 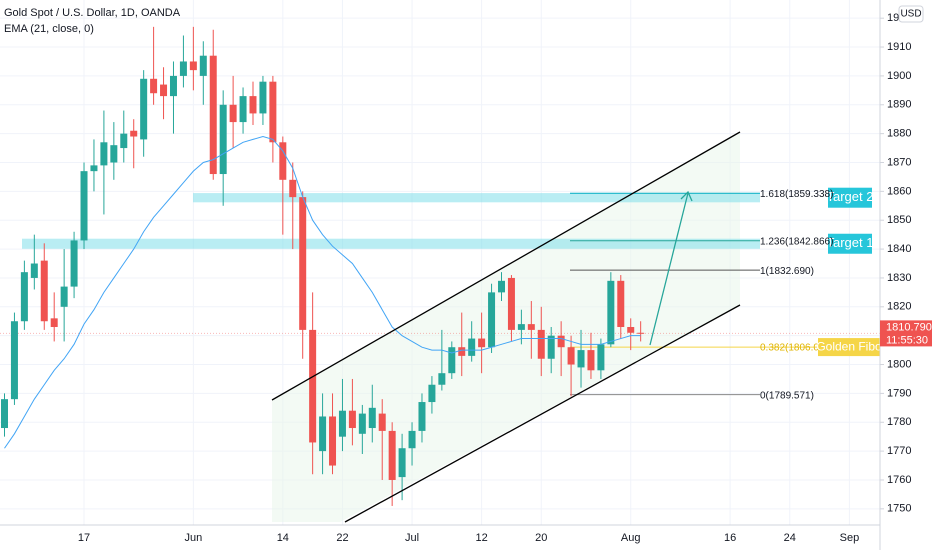 I want to click on y-tick-label: 1830, so click(x=899, y=278).